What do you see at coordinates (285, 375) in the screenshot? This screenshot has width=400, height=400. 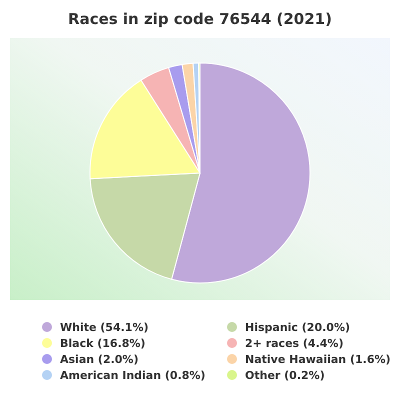 I see `legend-label: Other (0.2%)` at bounding box center [285, 375].